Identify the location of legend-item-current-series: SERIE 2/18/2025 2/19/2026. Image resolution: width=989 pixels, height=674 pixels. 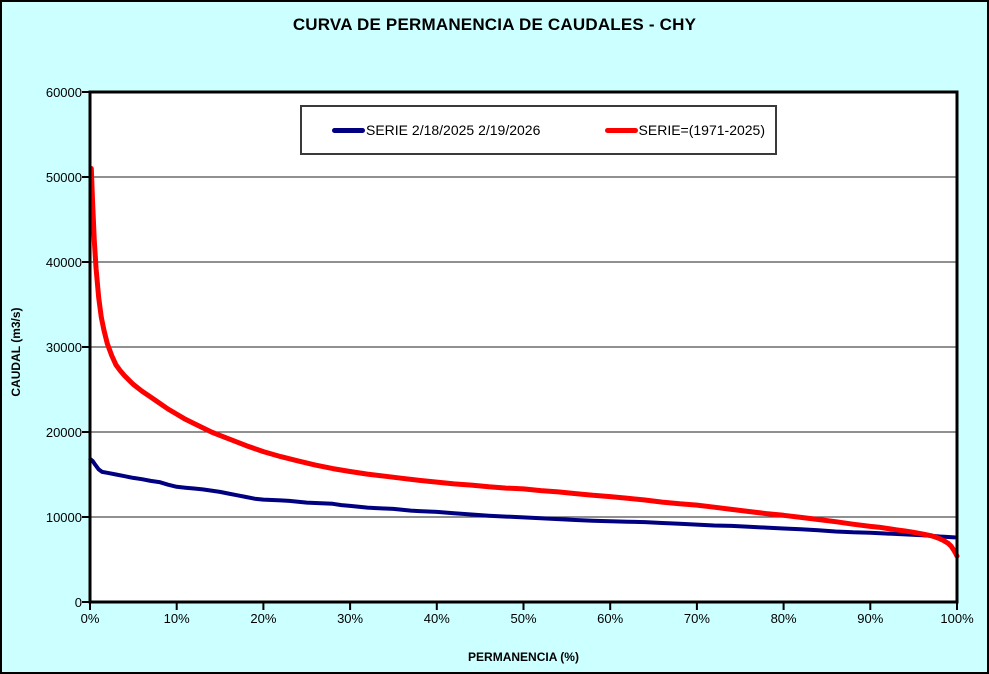
(436, 130).